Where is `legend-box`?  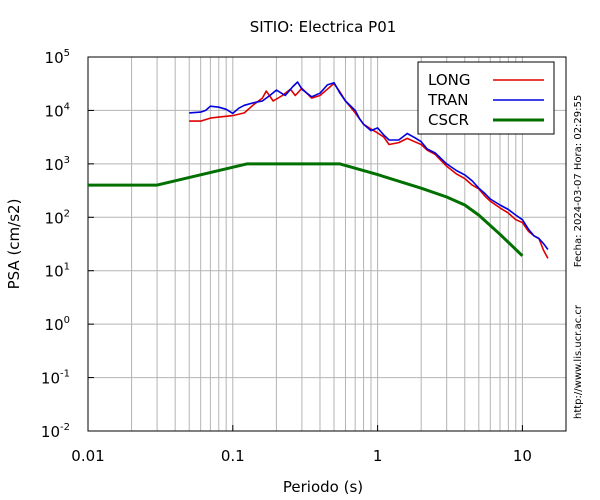
legend-box is located at coordinates (486, 98).